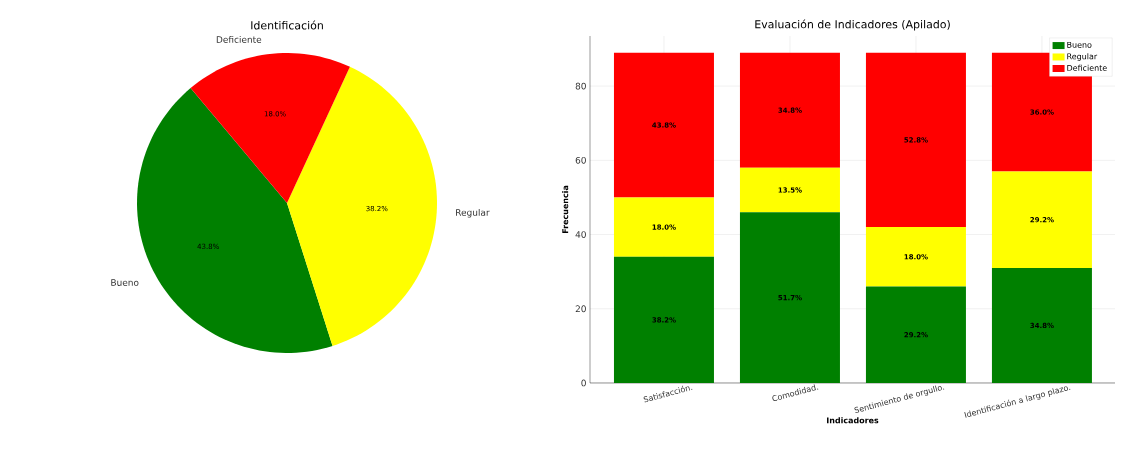 This screenshot has width=1134, height=450. Describe the element at coordinates (583, 383) in the screenshot. I see `y-tick-label: 0` at that location.